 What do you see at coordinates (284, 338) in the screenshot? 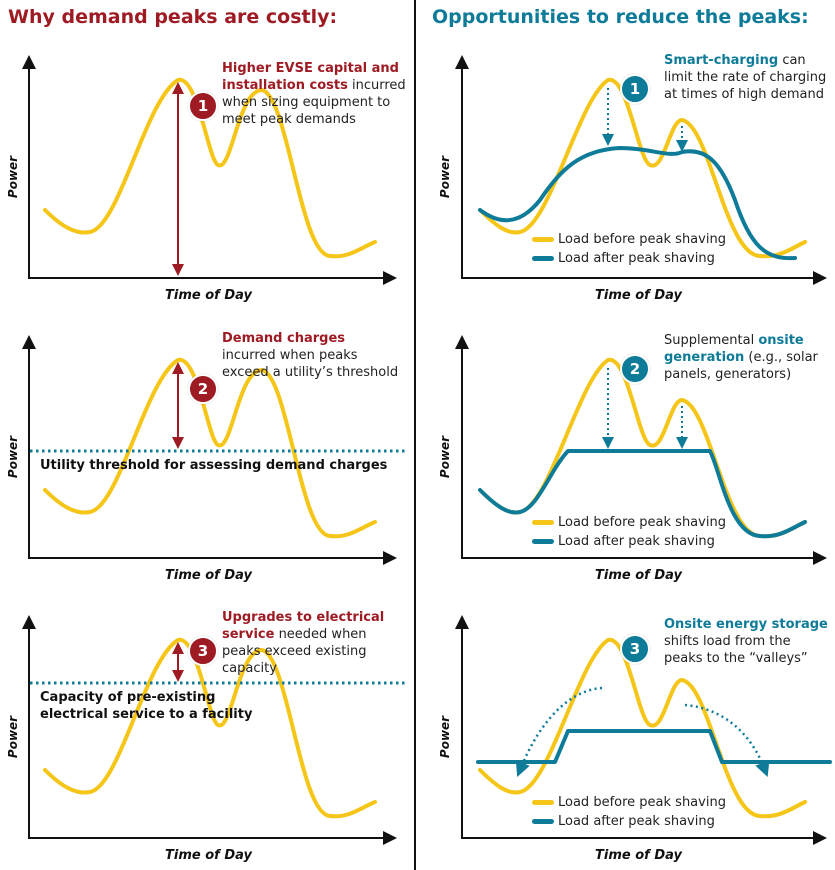
I see `note-title: Demand charges` at bounding box center [284, 338].